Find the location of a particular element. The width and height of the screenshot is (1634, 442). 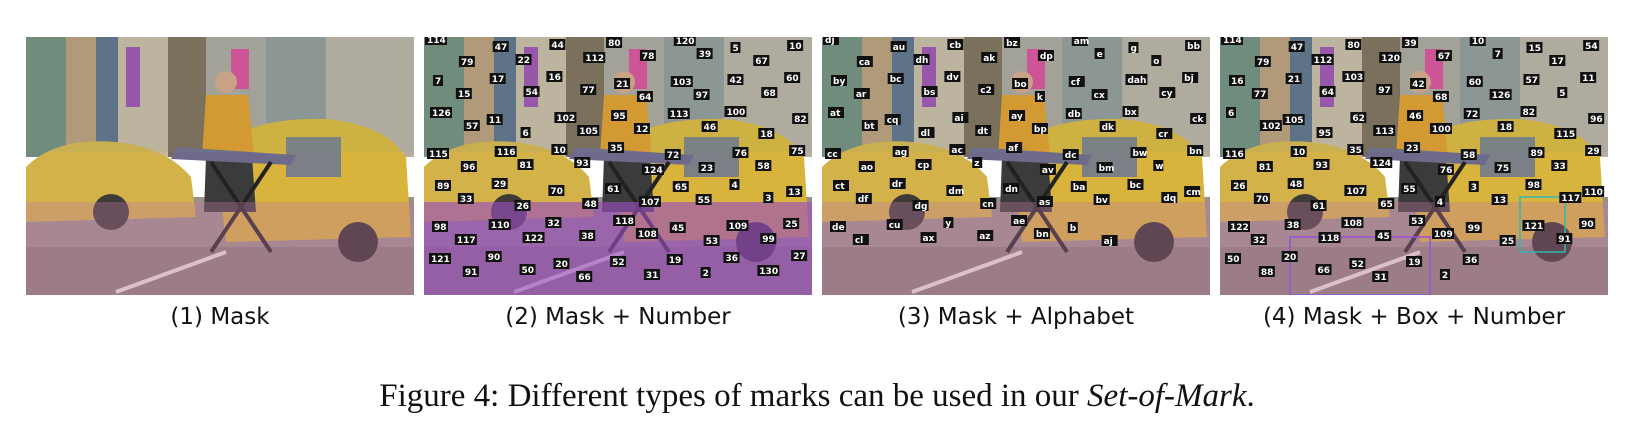

mark-label: 130 is located at coordinates (768, 271).